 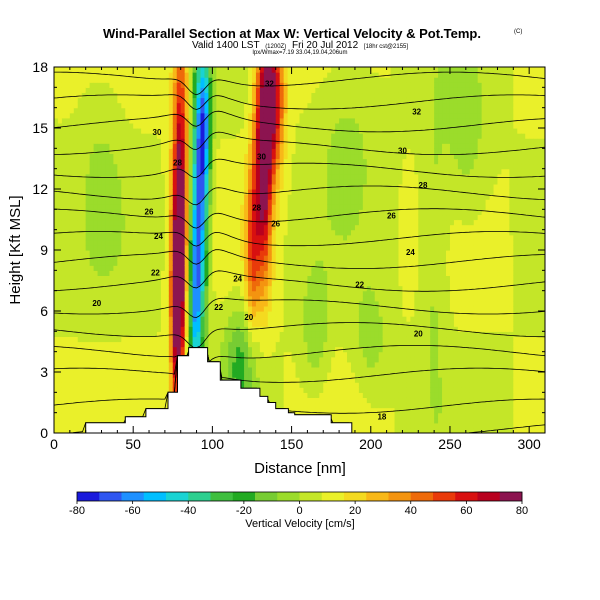 I want to click on subtitle-date: Fri 20 Jul 2012, so click(x=325, y=45).